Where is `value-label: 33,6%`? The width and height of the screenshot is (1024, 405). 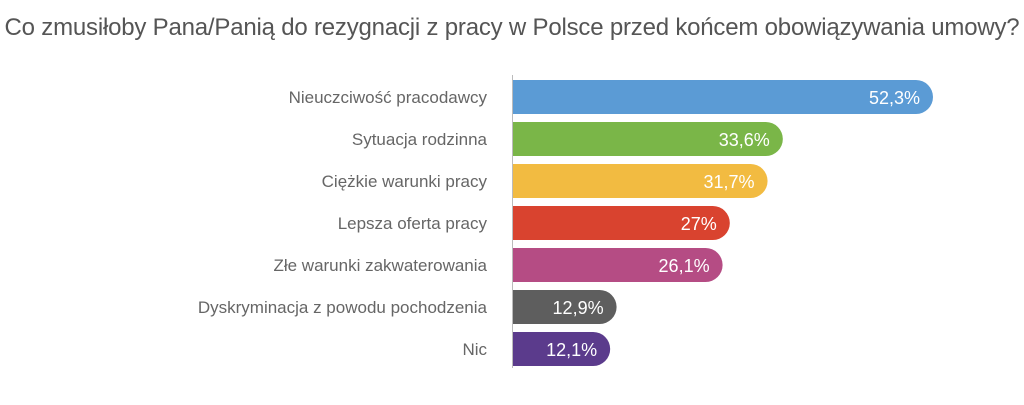 value-label: 33,6% is located at coordinates (744, 140).